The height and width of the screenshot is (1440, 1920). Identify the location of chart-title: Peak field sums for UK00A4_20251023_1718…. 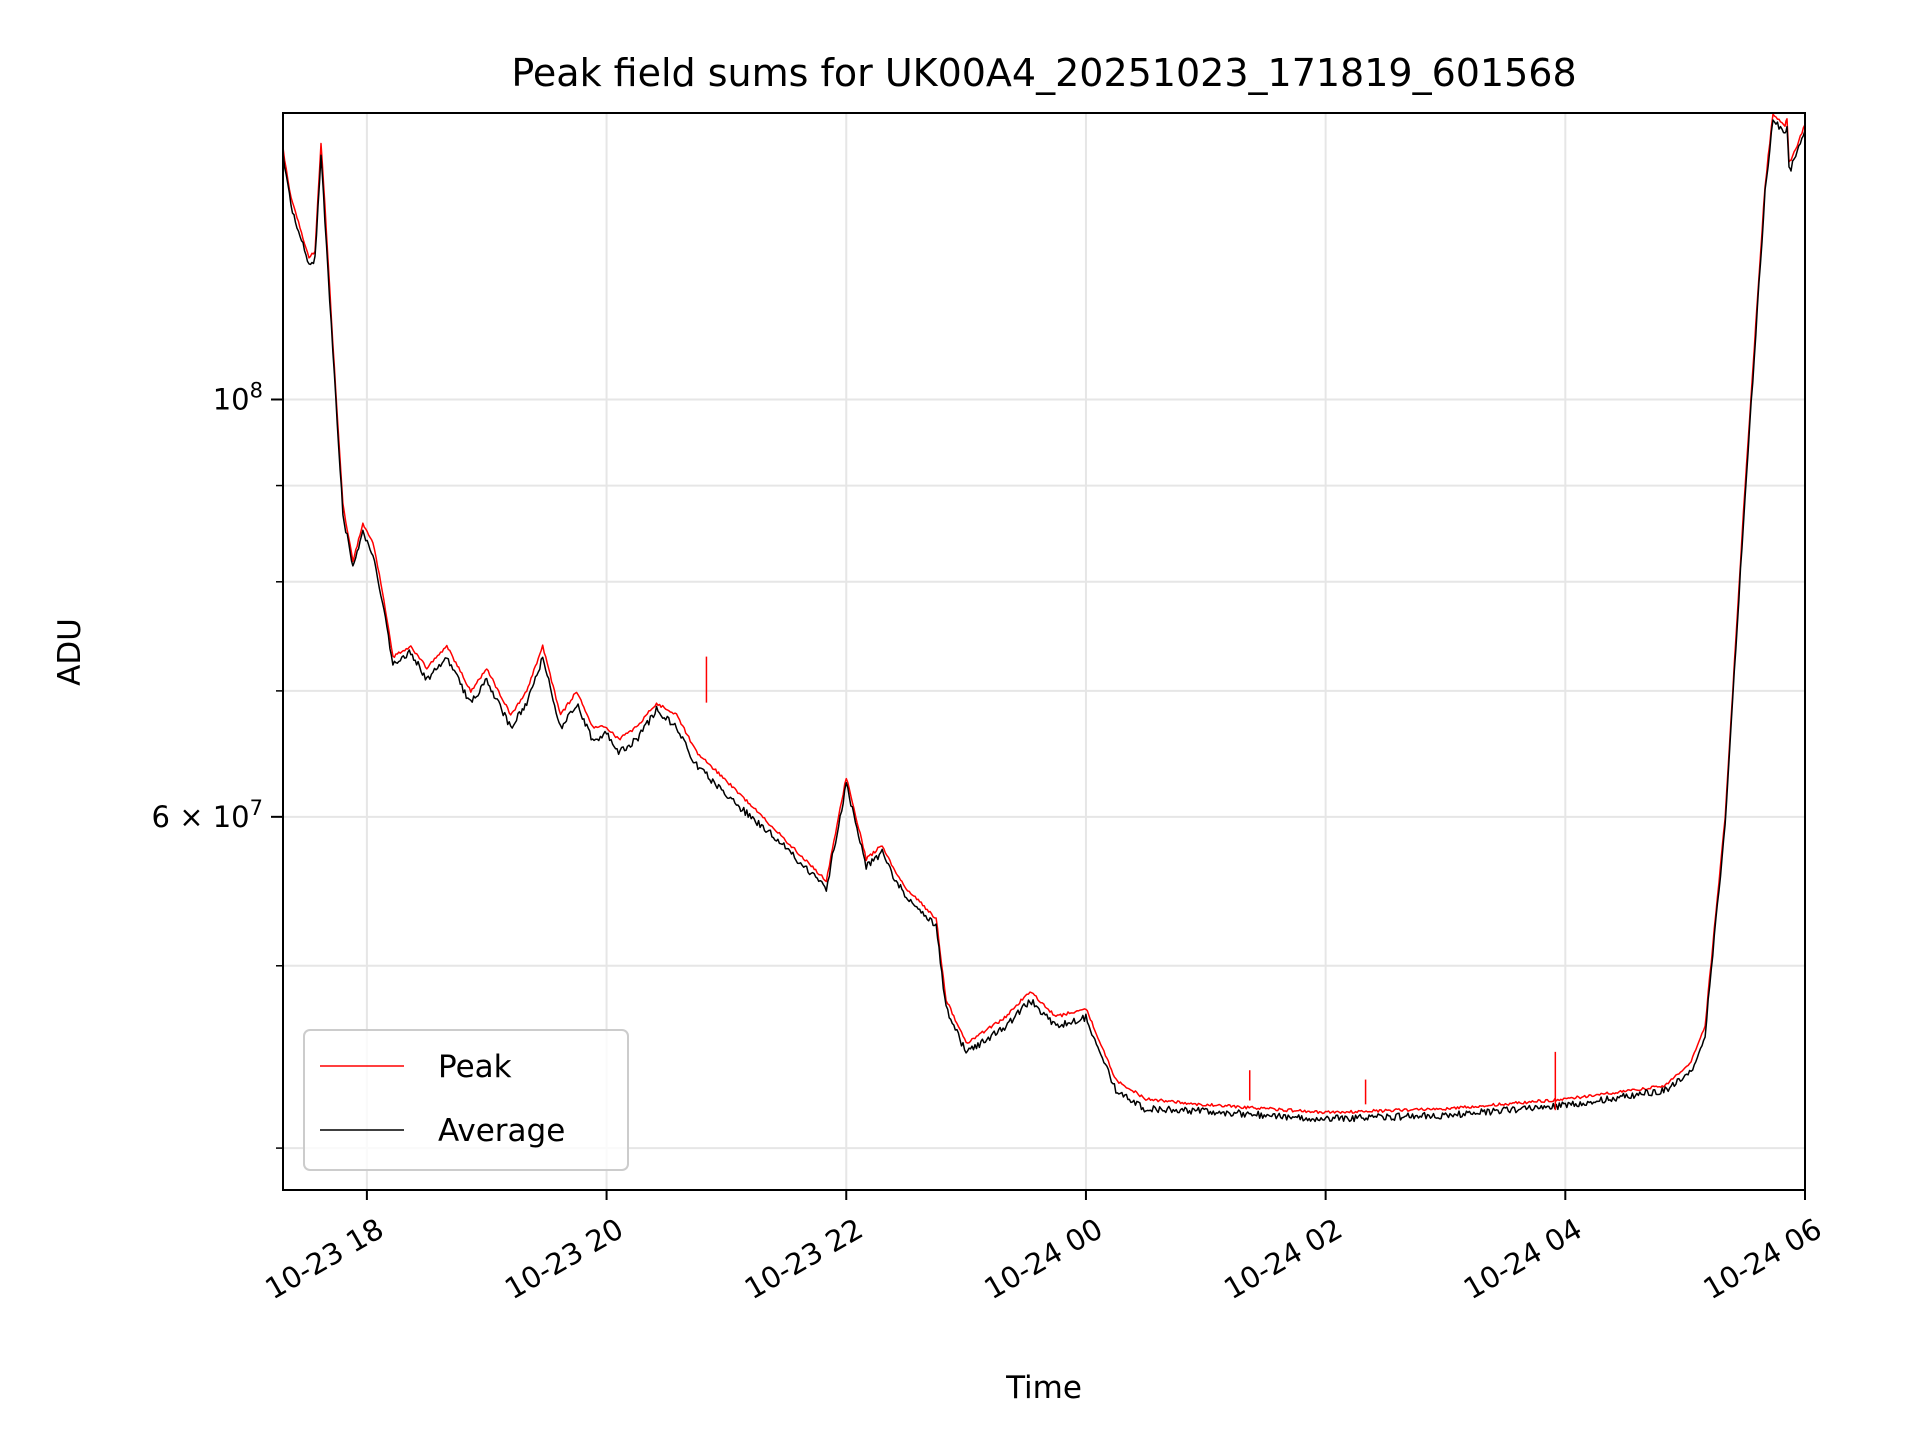
(1043, 73).